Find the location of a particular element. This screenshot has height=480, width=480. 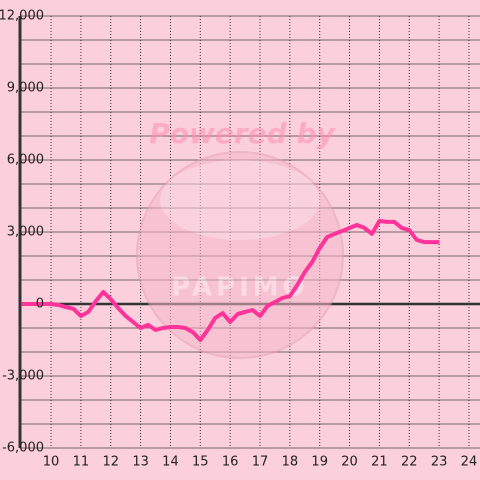

x-tick-label: 23 is located at coordinates (439, 462).